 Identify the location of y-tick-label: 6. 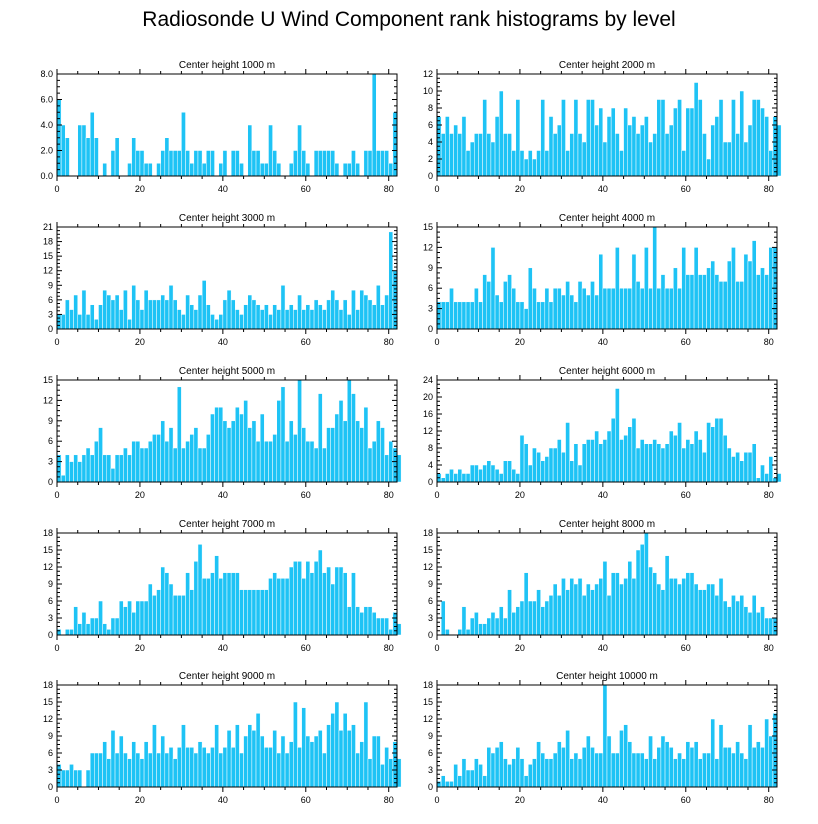
(430, 288).